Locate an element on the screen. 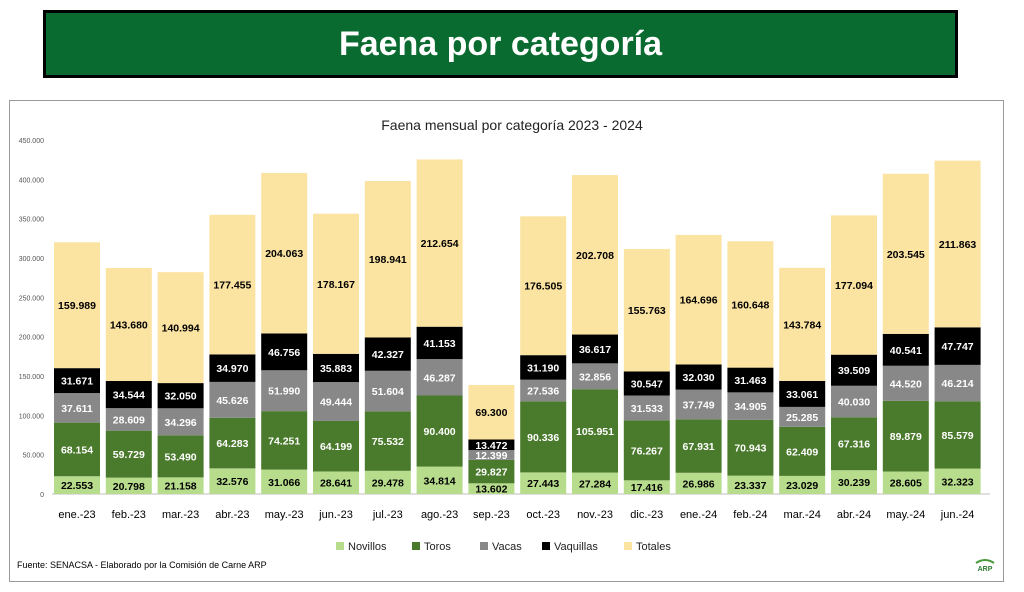 The height and width of the screenshot is (592, 1024). data-label: 28.641 is located at coordinates (336, 484).